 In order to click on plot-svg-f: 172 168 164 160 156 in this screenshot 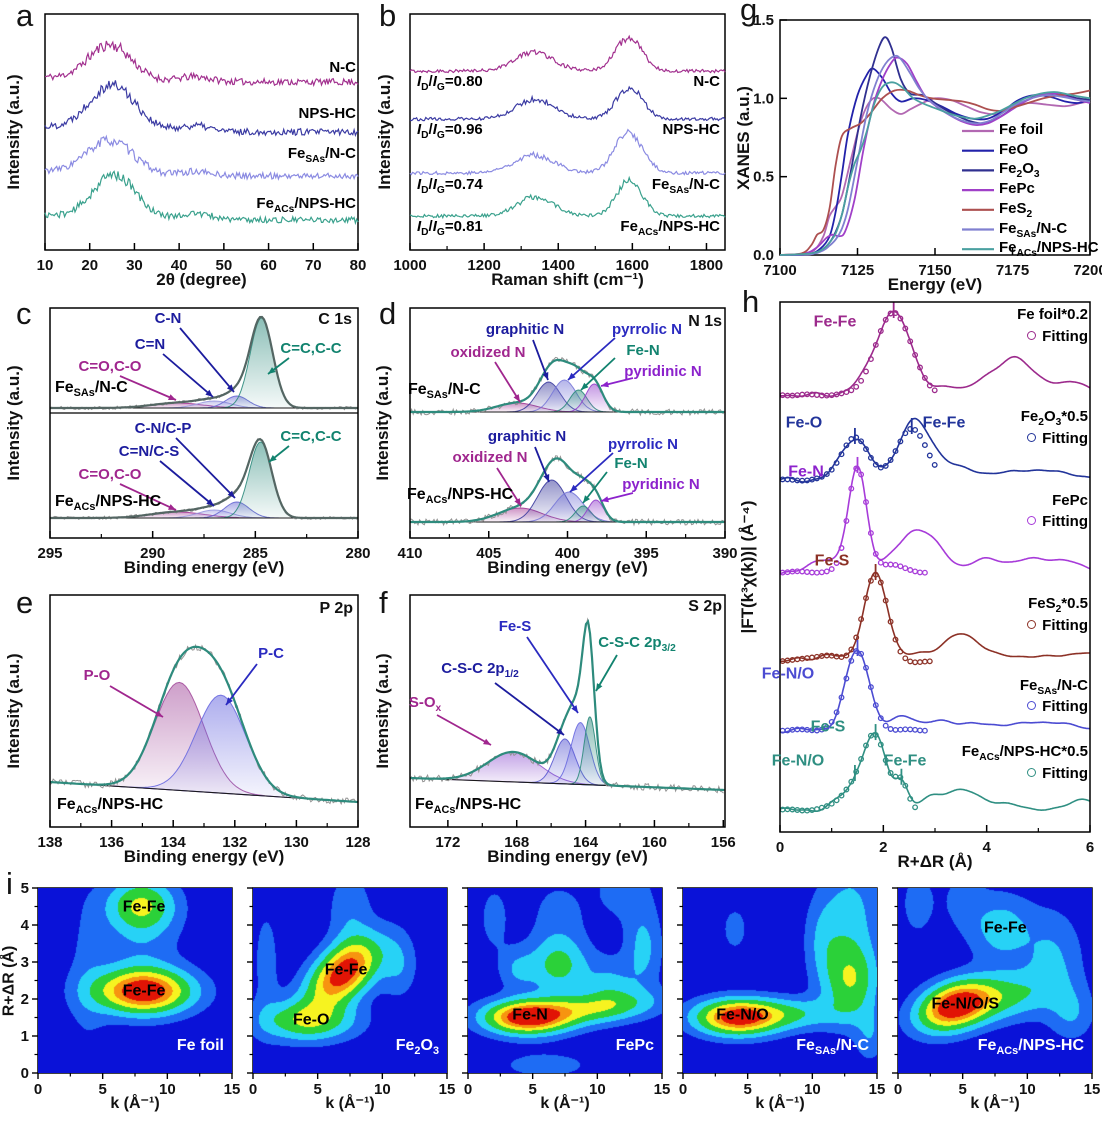, I will do `click(572, 722)`.